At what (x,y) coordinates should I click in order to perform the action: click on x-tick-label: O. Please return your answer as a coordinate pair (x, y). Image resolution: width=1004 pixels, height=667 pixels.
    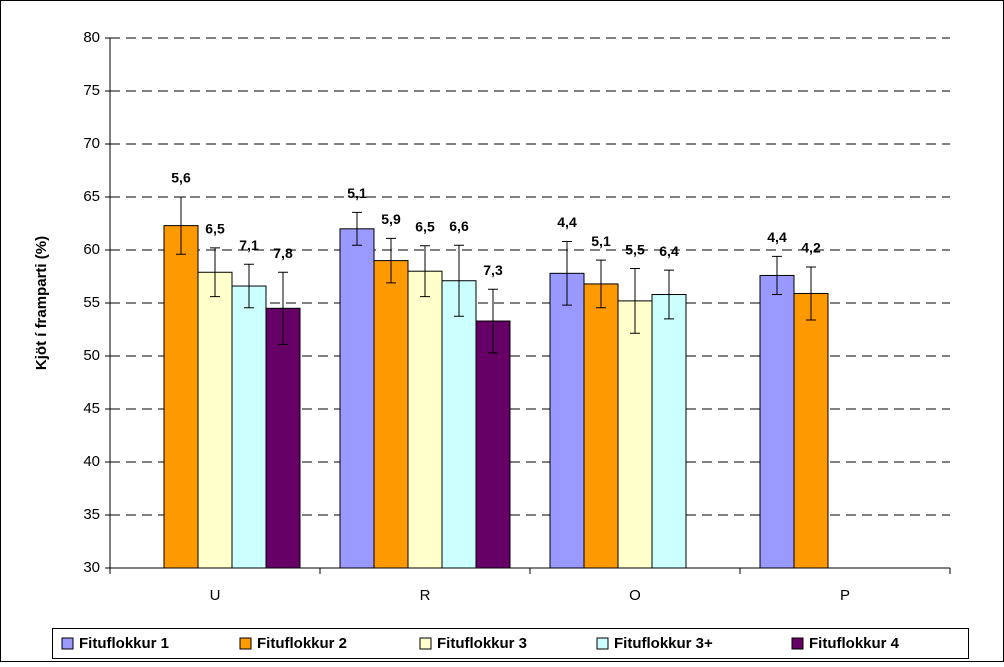
    Looking at the image, I should click on (635, 595).